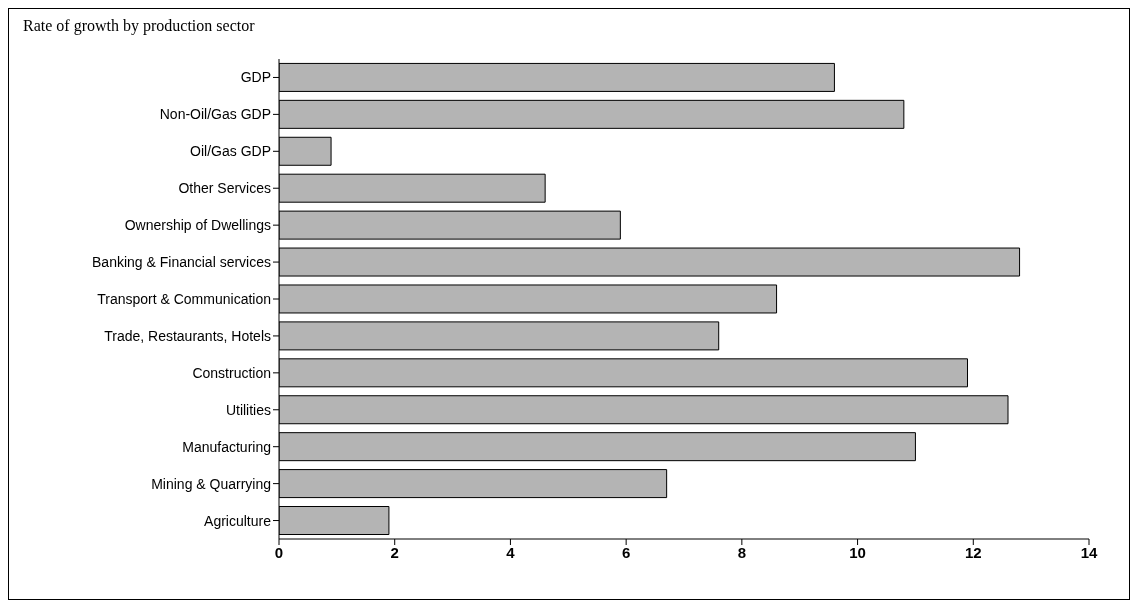 The width and height of the screenshot is (1142, 610). What do you see at coordinates (511, 552) in the screenshot?
I see `x-tick-label: 4` at bounding box center [511, 552].